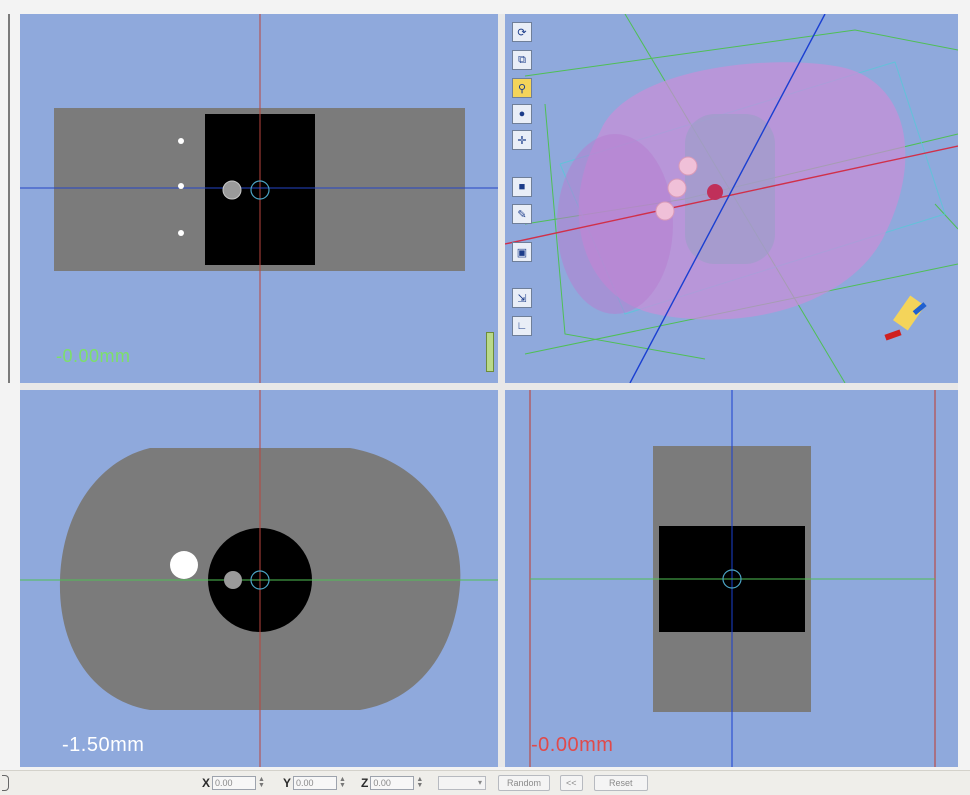  I want to click on frame-button: ▣, so click(522, 252).